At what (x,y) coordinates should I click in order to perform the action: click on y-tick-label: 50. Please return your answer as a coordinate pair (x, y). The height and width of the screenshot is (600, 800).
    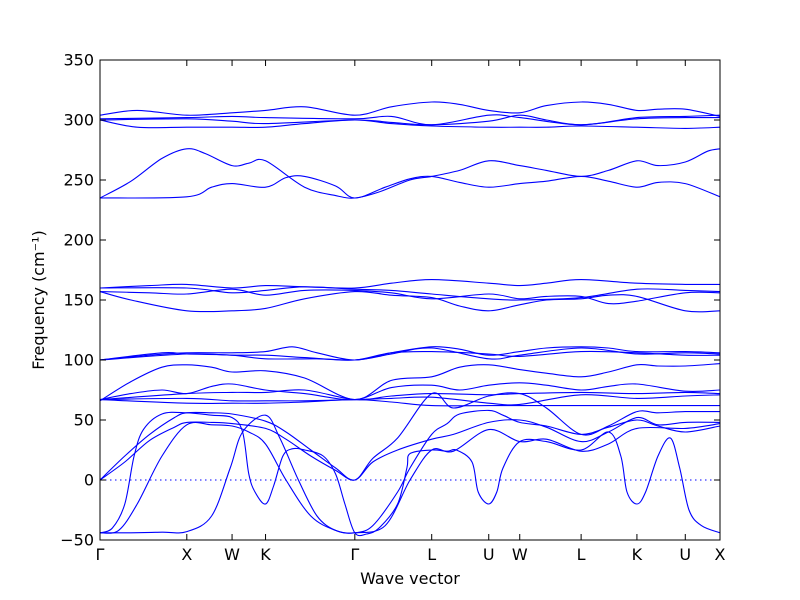
    Looking at the image, I should click on (84, 420).